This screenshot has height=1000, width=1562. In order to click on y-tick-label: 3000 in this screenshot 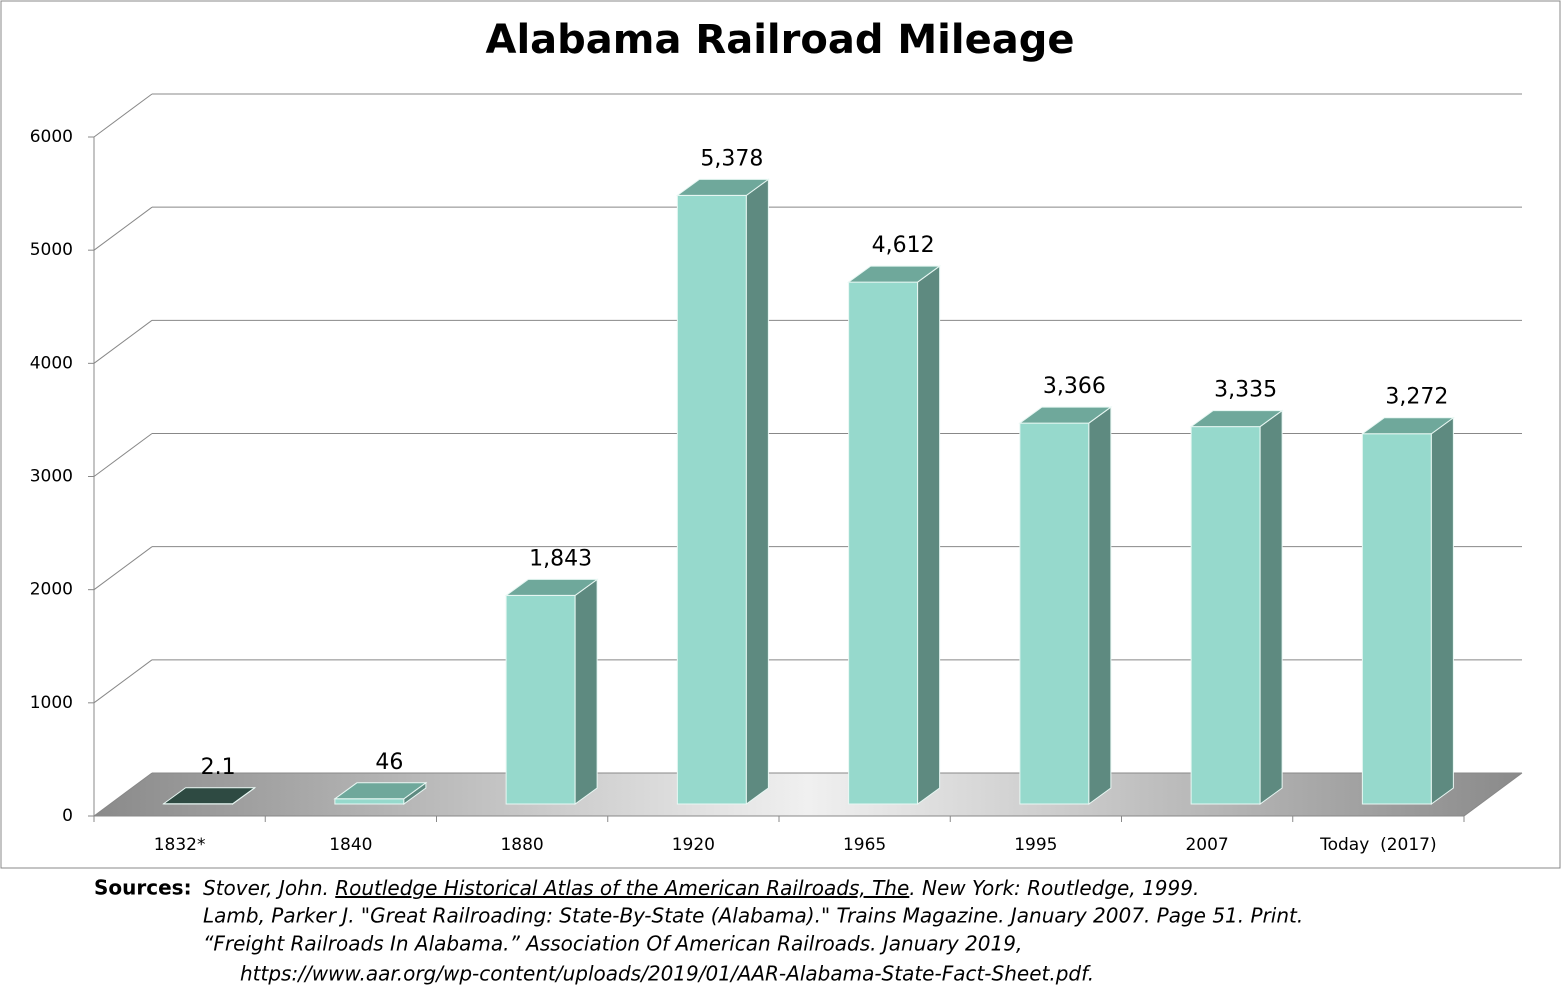, I will do `click(51, 477)`.